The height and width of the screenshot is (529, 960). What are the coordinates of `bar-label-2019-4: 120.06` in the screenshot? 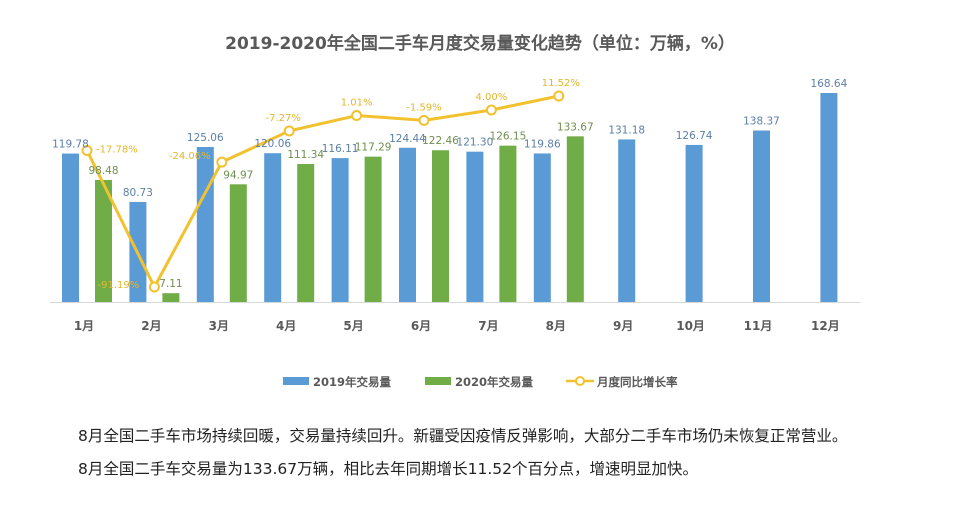 It's located at (272, 144).